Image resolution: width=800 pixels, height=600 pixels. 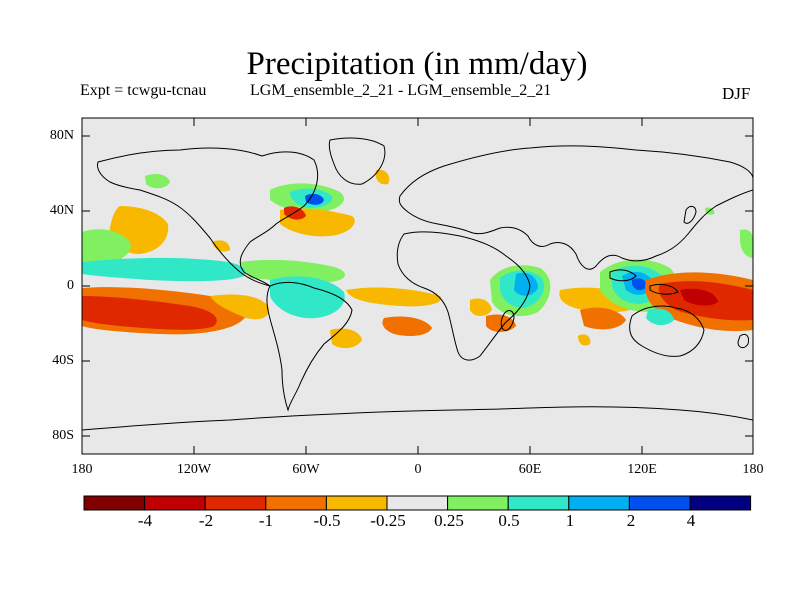 What do you see at coordinates (570, 520) in the screenshot?
I see `colorbar-label: 1` at bounding box center [570, 520].